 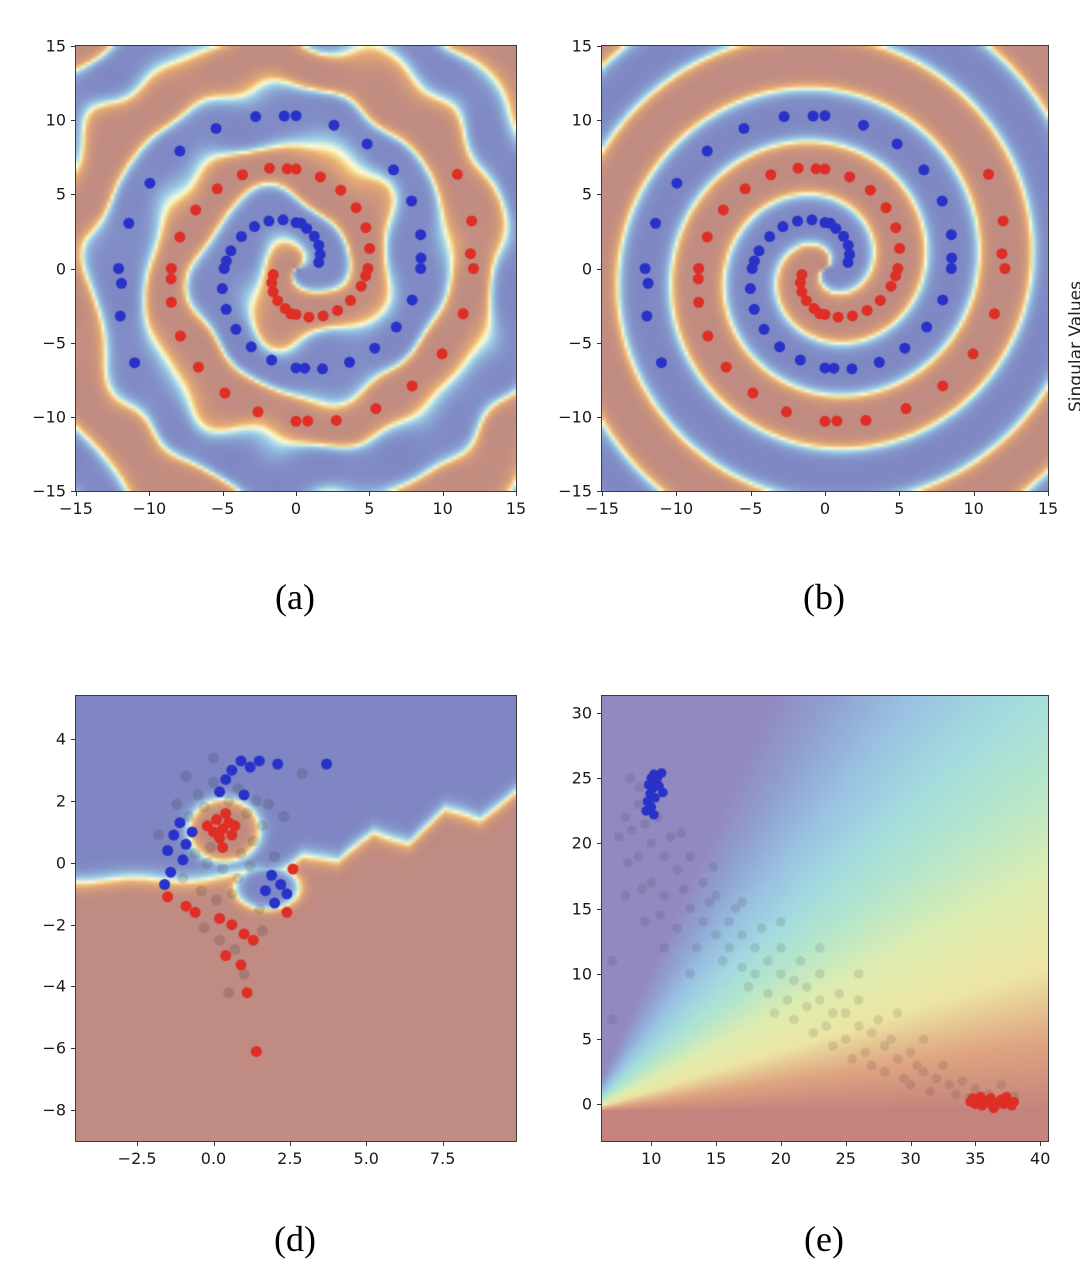 What do you see at coordinates (366, 1158) in the screenshot?
I see `x-tick-label: 5.0` at bounding box center [366, 1158].